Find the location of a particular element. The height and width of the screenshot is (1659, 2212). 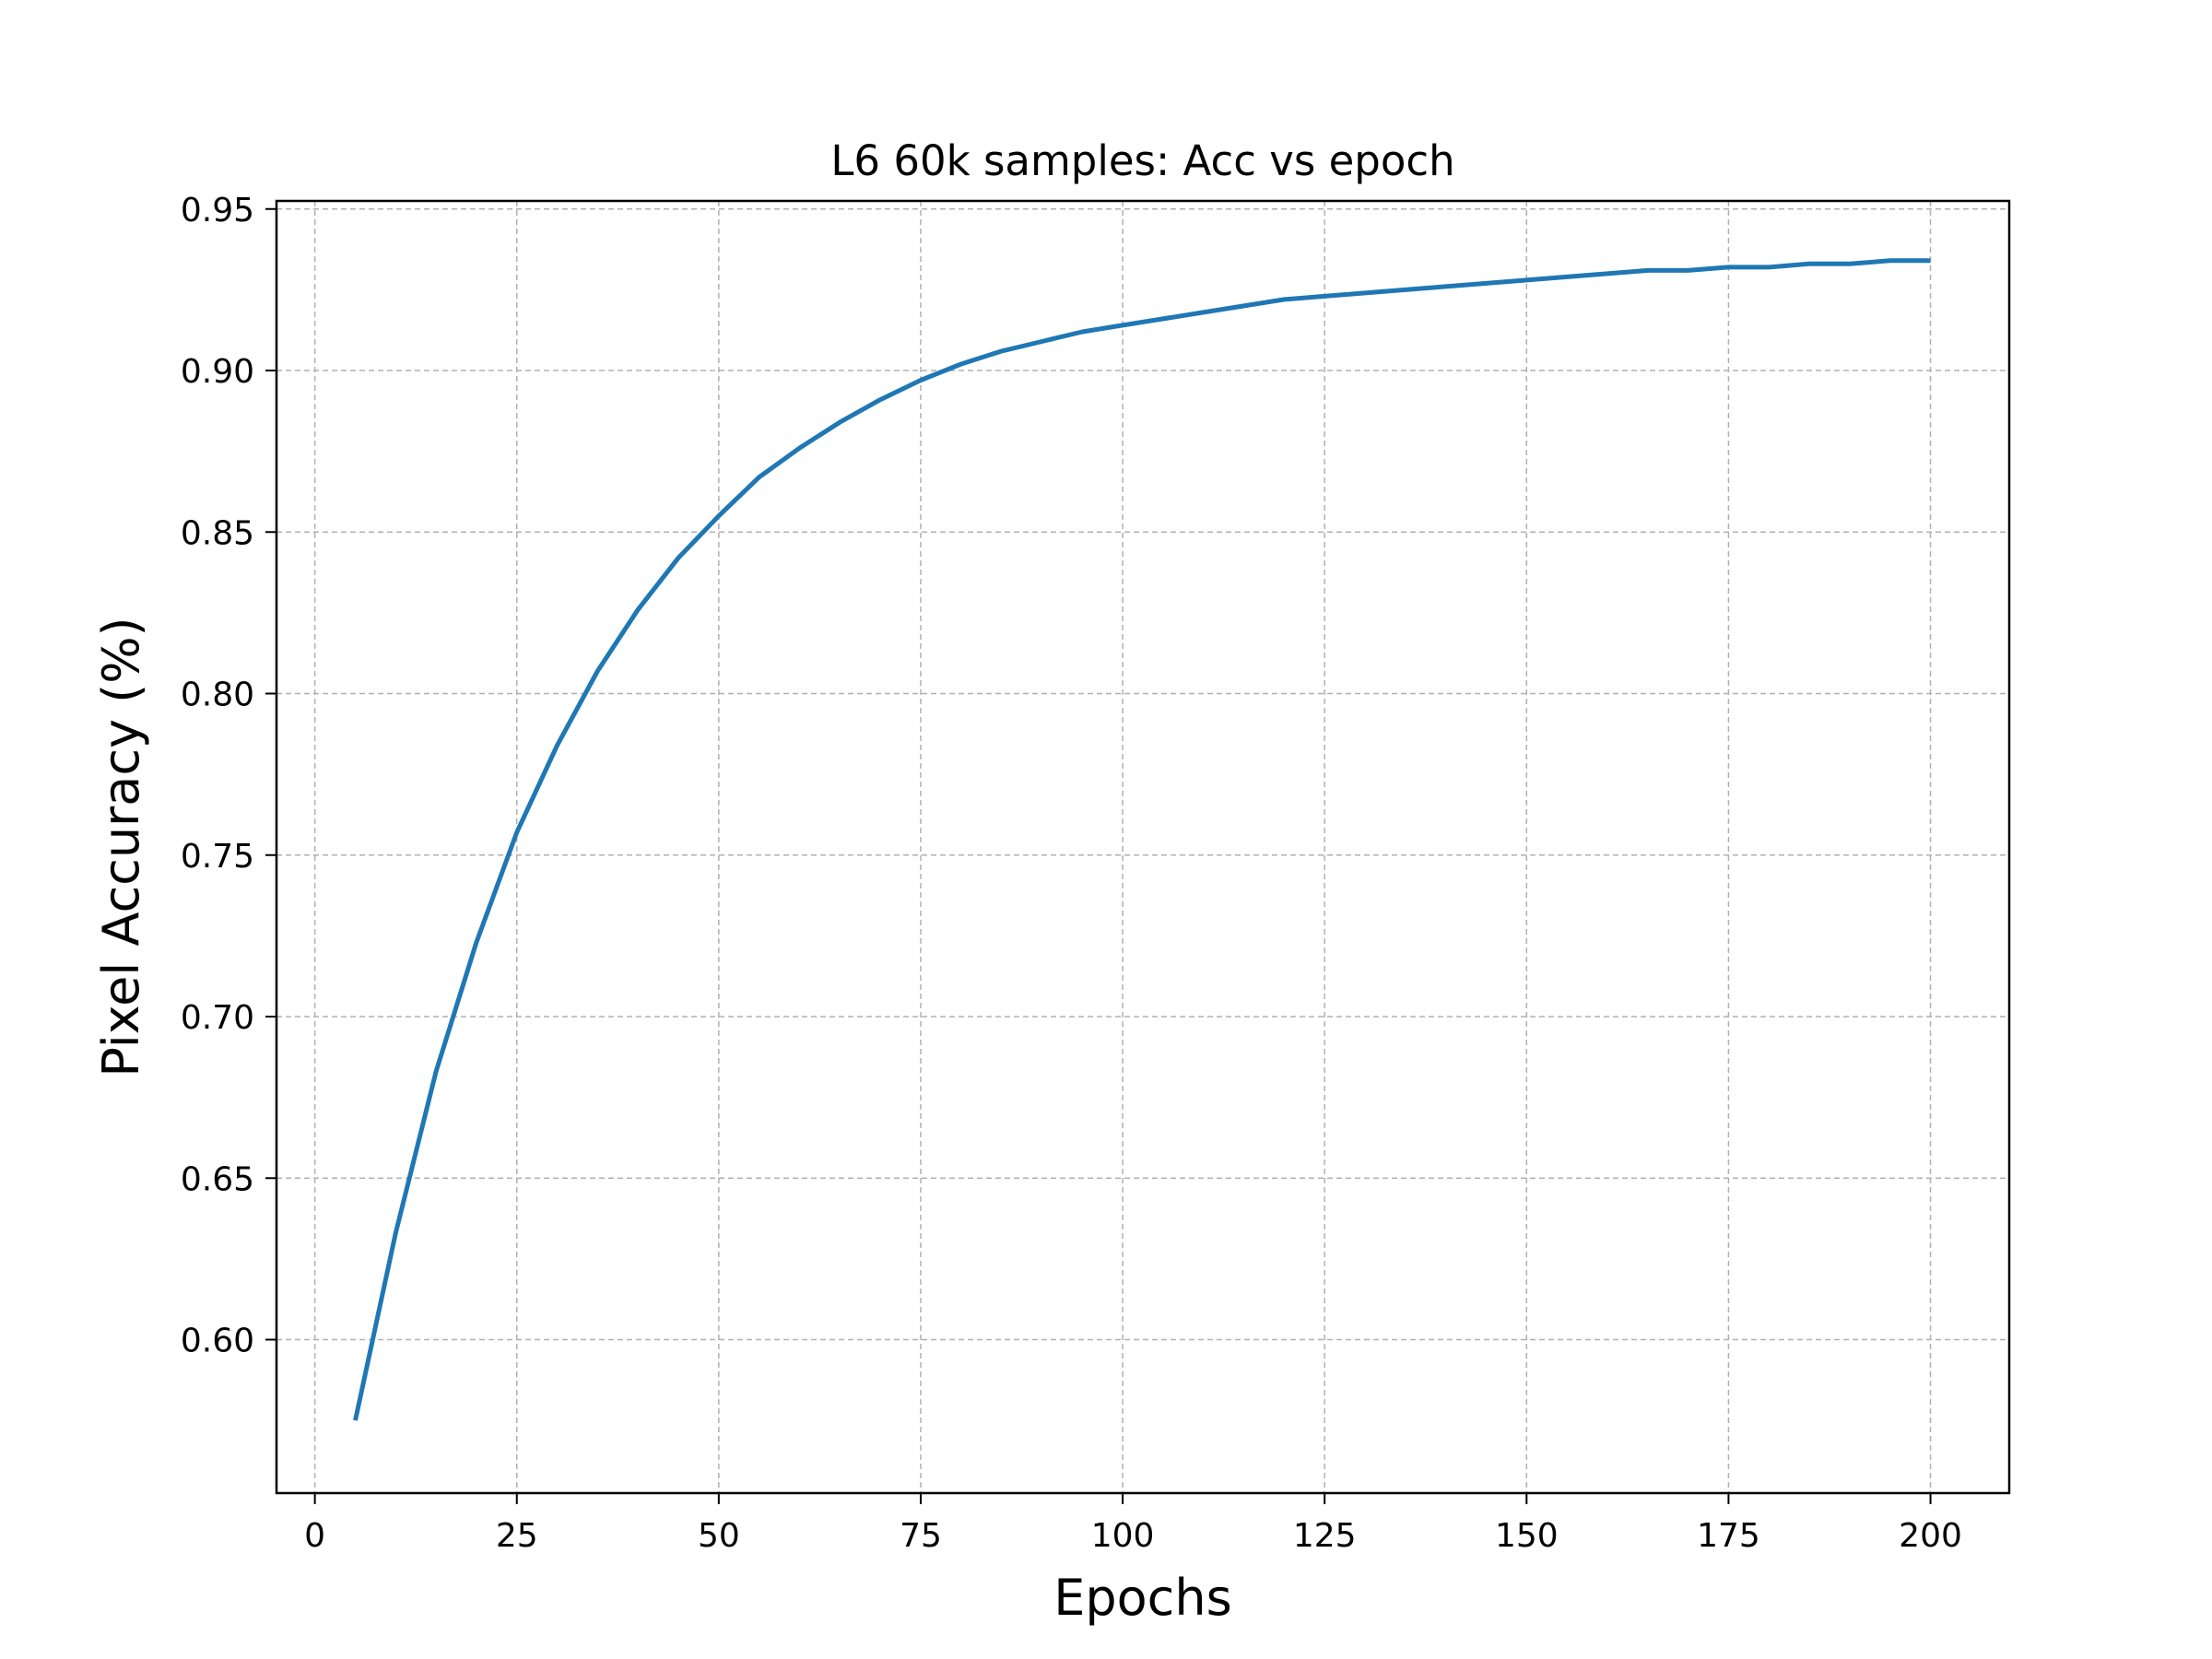

x-tick-label: 100 is located at coordinates (1123, 1536).